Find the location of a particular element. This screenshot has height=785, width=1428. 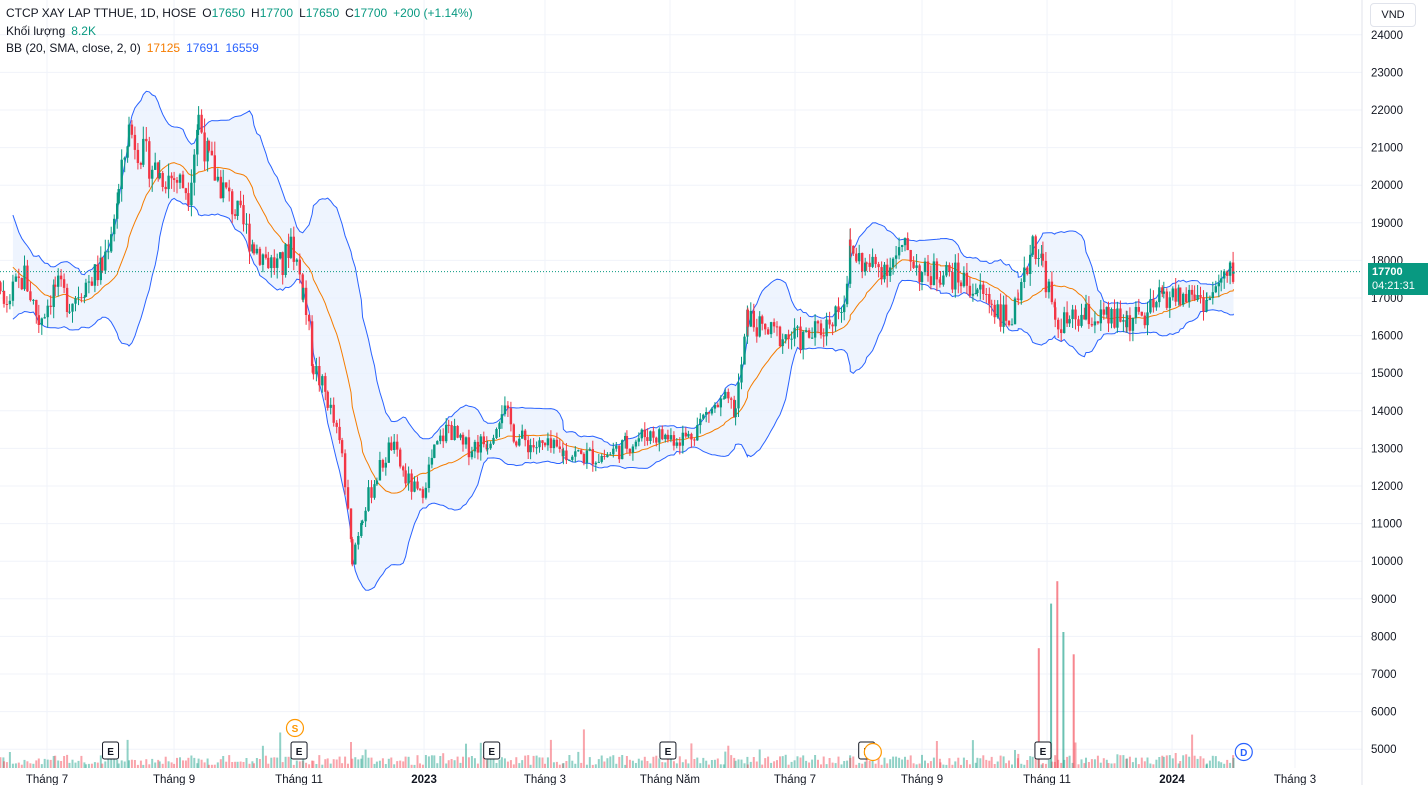

split-marker: S is located at coordinates (295, 728).